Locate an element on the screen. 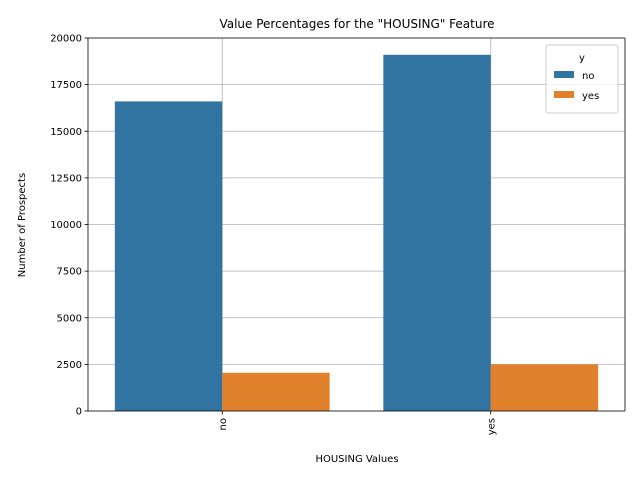 Image resolution: width=640 pixels, height=480 pixels. bar-no-no is located at coordinates (168, 256).